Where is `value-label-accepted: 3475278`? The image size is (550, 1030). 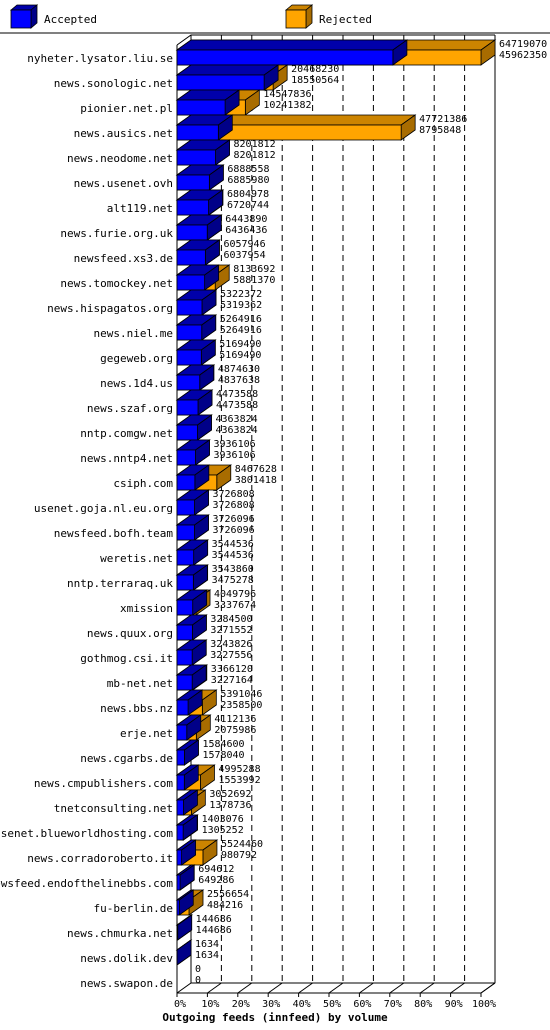
value-label-accepted: 3475278 is located at coordinates (233, 580).